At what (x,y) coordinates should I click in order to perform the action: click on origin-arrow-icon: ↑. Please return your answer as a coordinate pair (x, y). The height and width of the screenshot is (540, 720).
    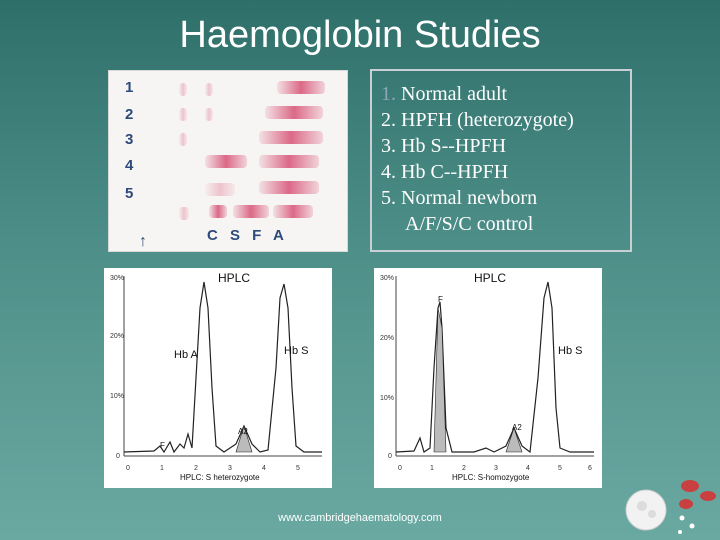
    Looking at the image, I should click on (143, 241).